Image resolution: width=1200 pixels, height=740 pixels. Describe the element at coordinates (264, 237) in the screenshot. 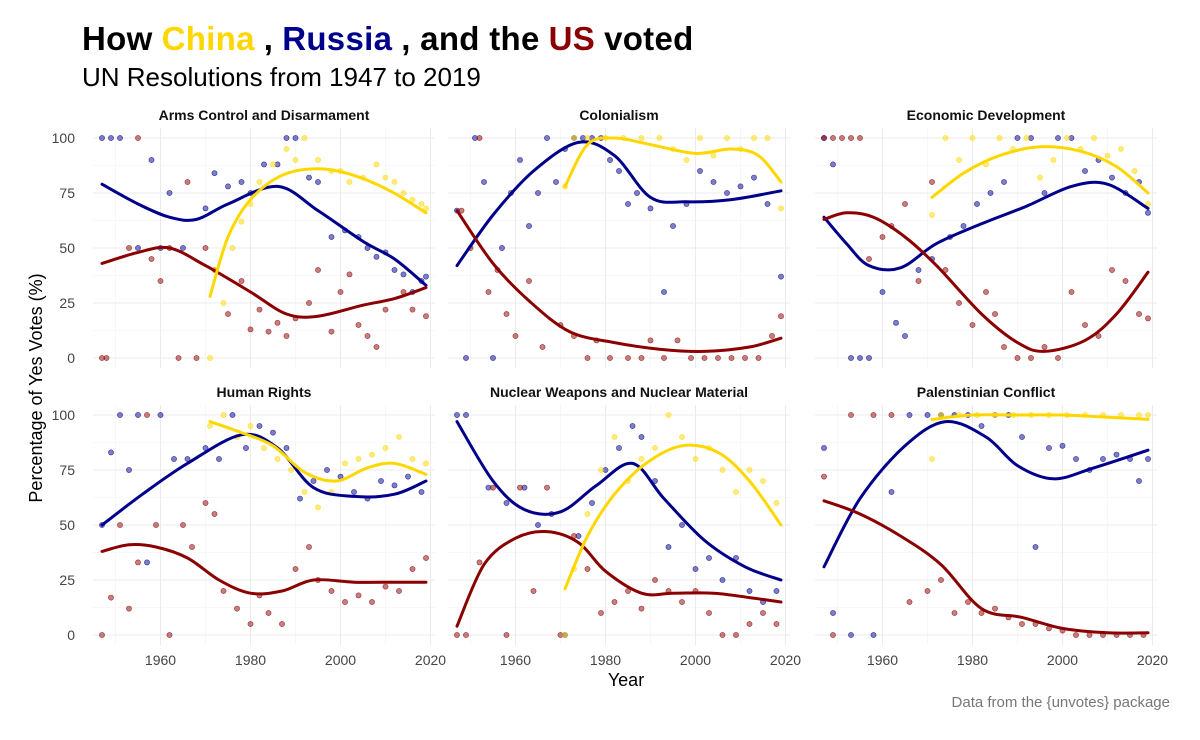

I see `facet-panel: Arms Control and Disarmament` at that location.